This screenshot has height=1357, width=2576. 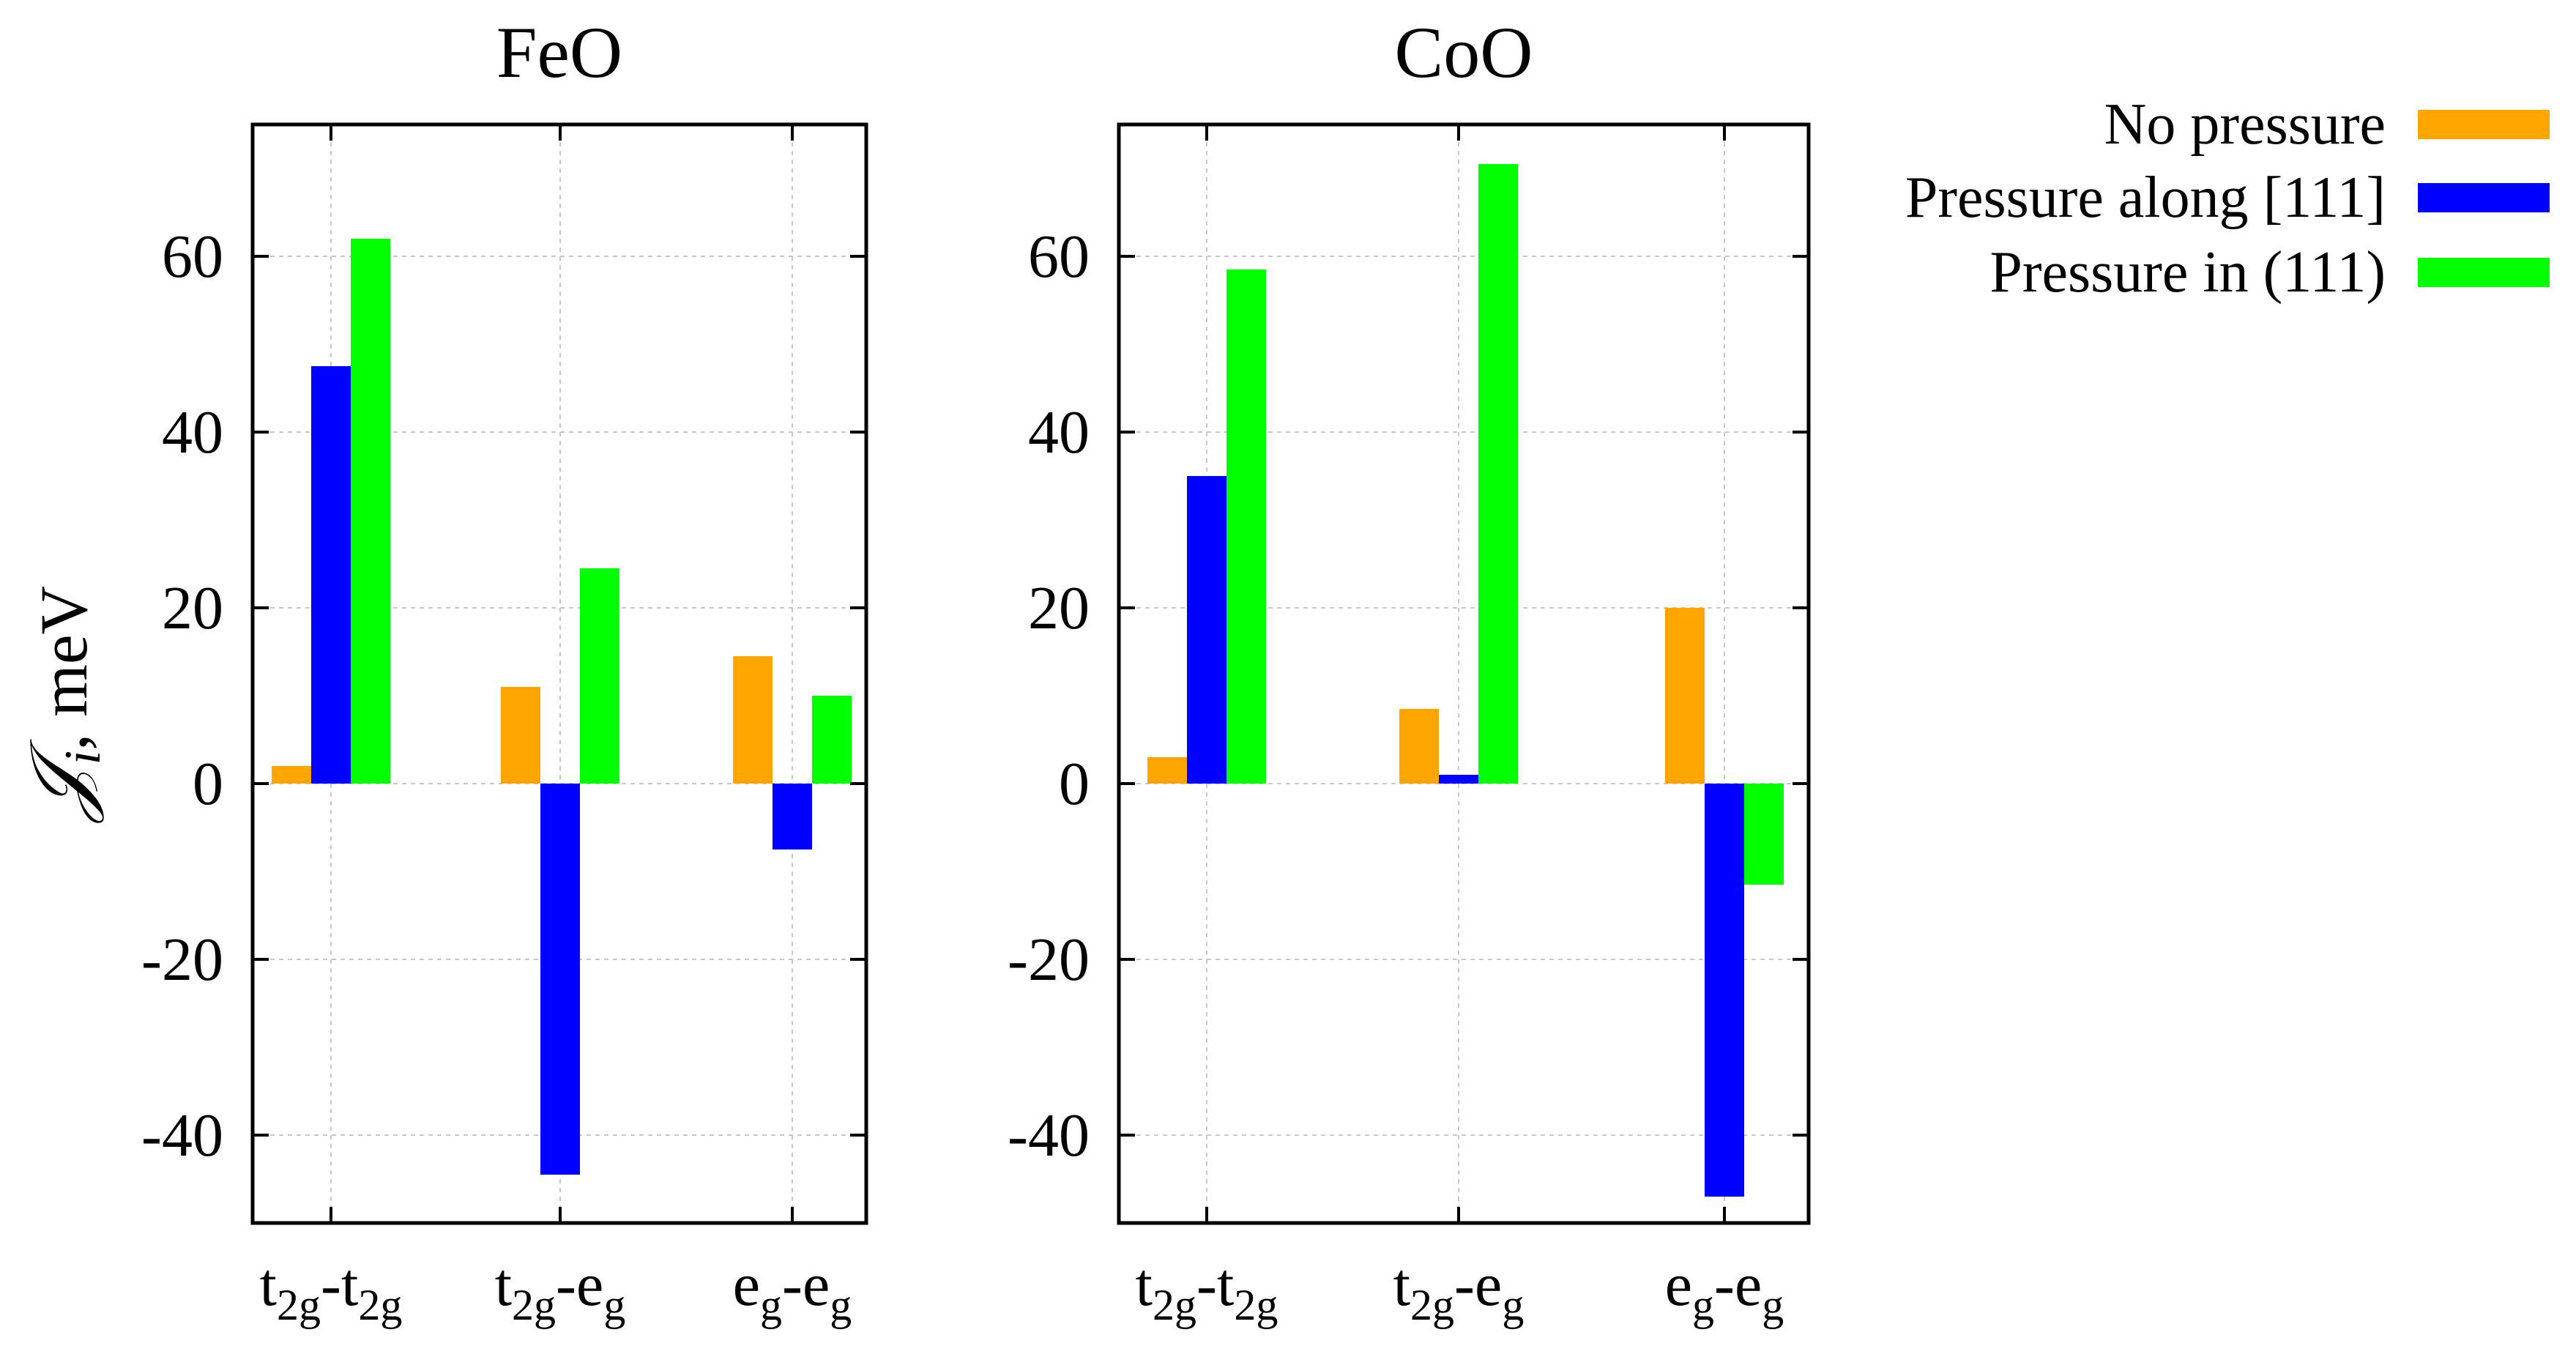 What do you see at coordinates (792, 816) in the screenshot?
I see `bar-feo-eg-eg-s1` at bounding box center [792, 816].